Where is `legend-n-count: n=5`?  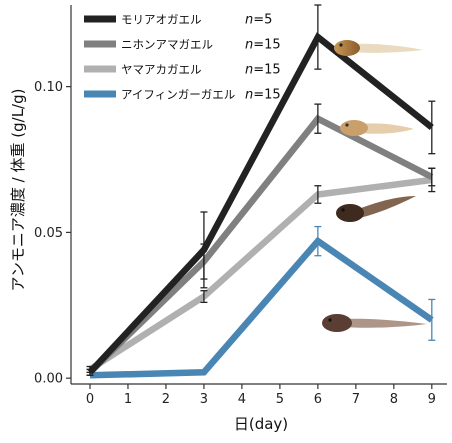
legend-n-count: n=5 is located at coordinates (258, 20).